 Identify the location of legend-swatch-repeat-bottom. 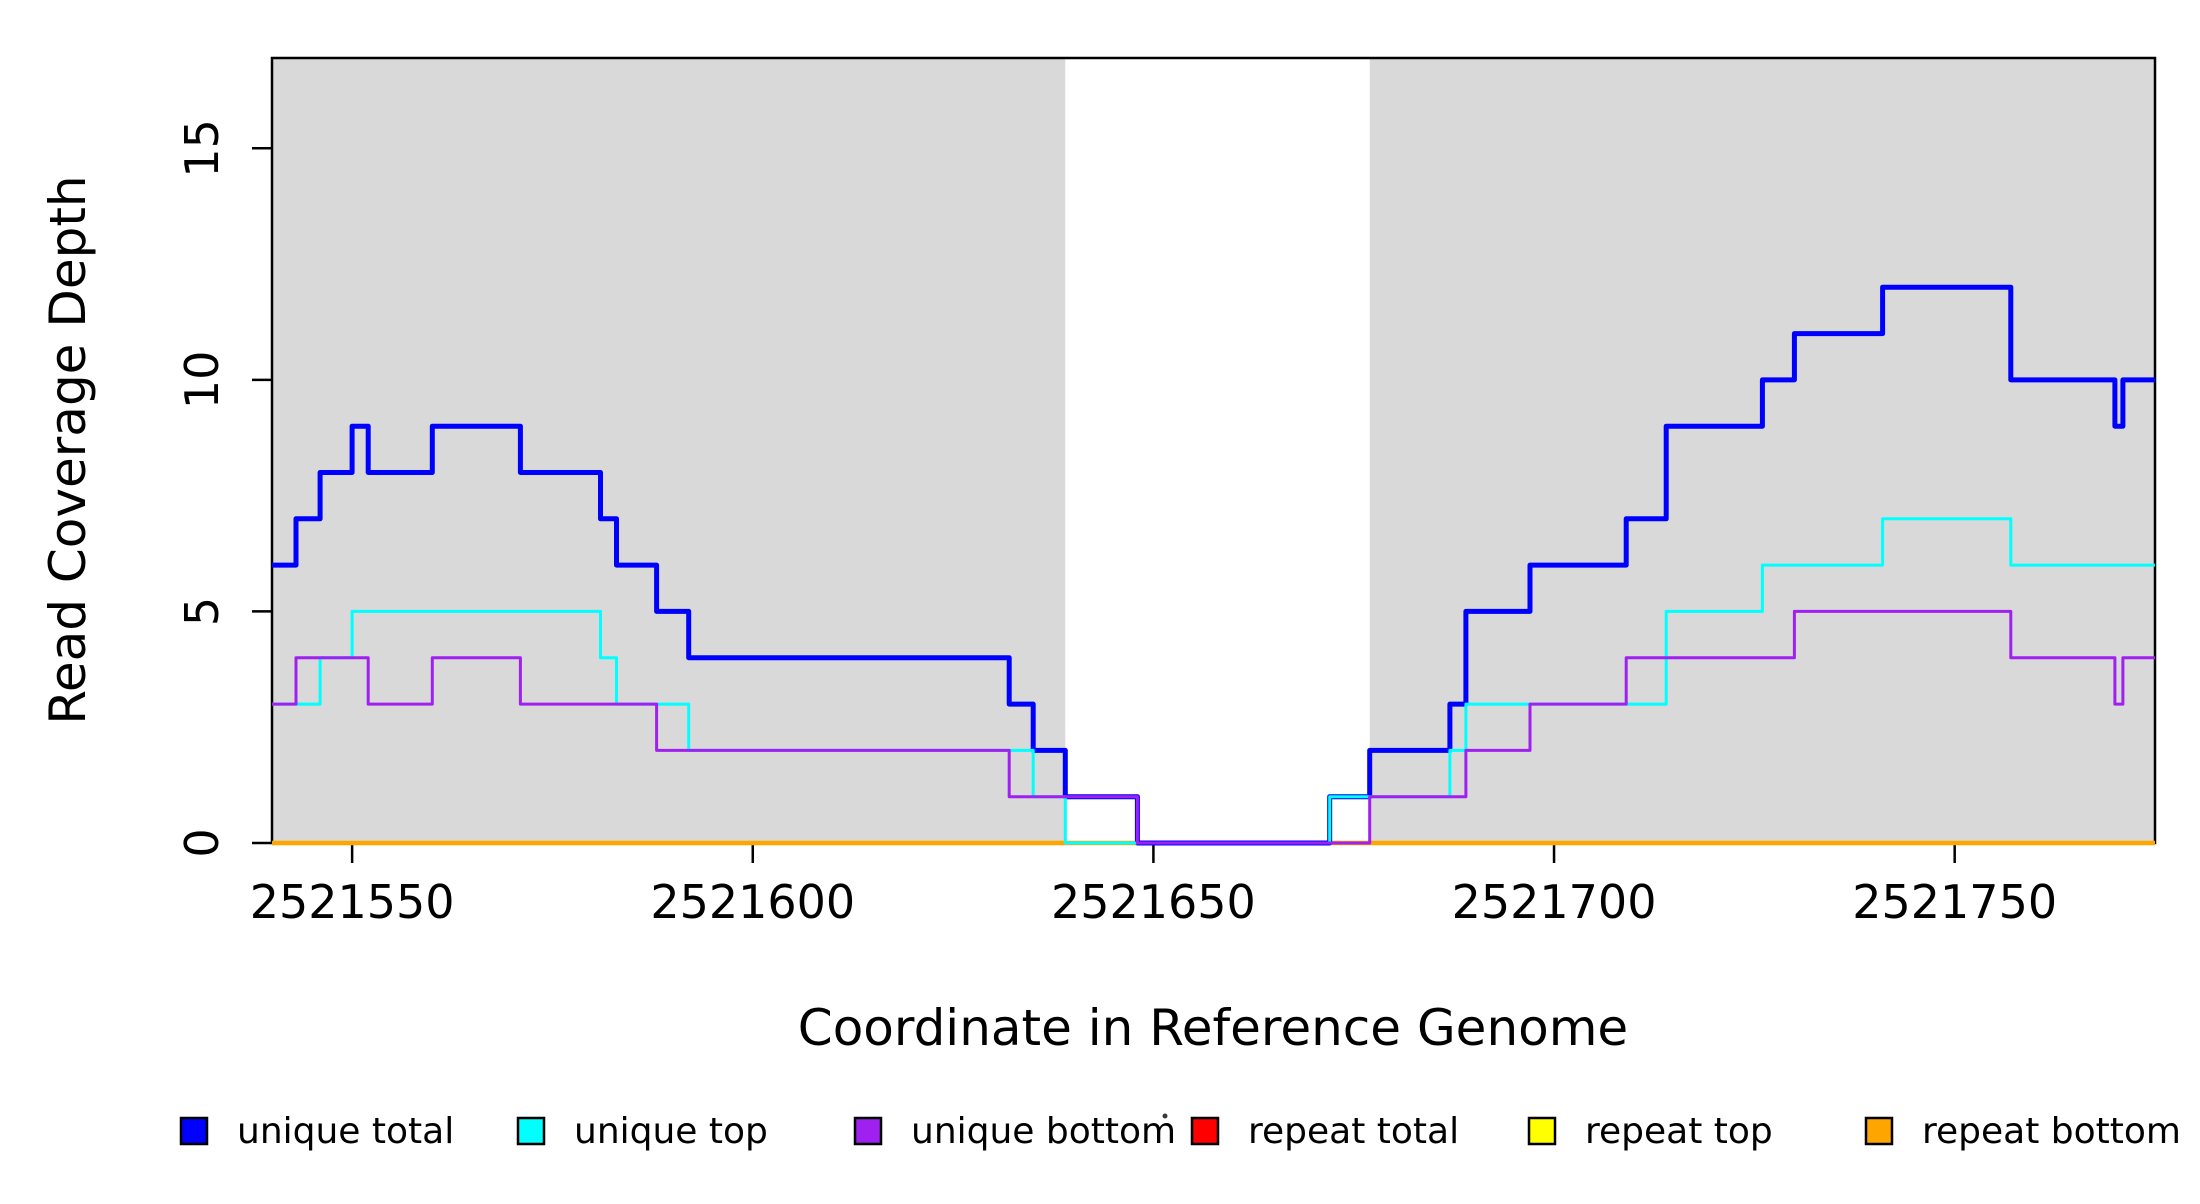
(1879, 1131).